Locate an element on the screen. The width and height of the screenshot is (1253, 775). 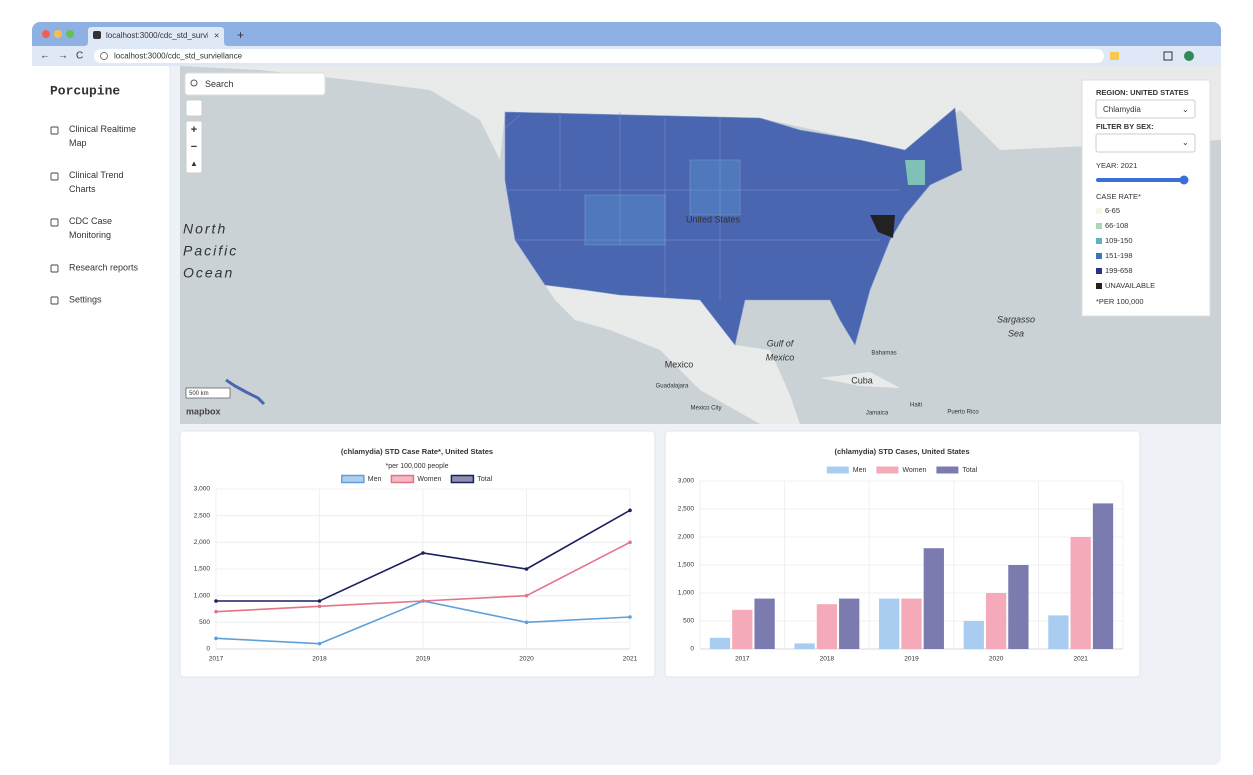
minimize-dot is located at coordinates (58, 34).